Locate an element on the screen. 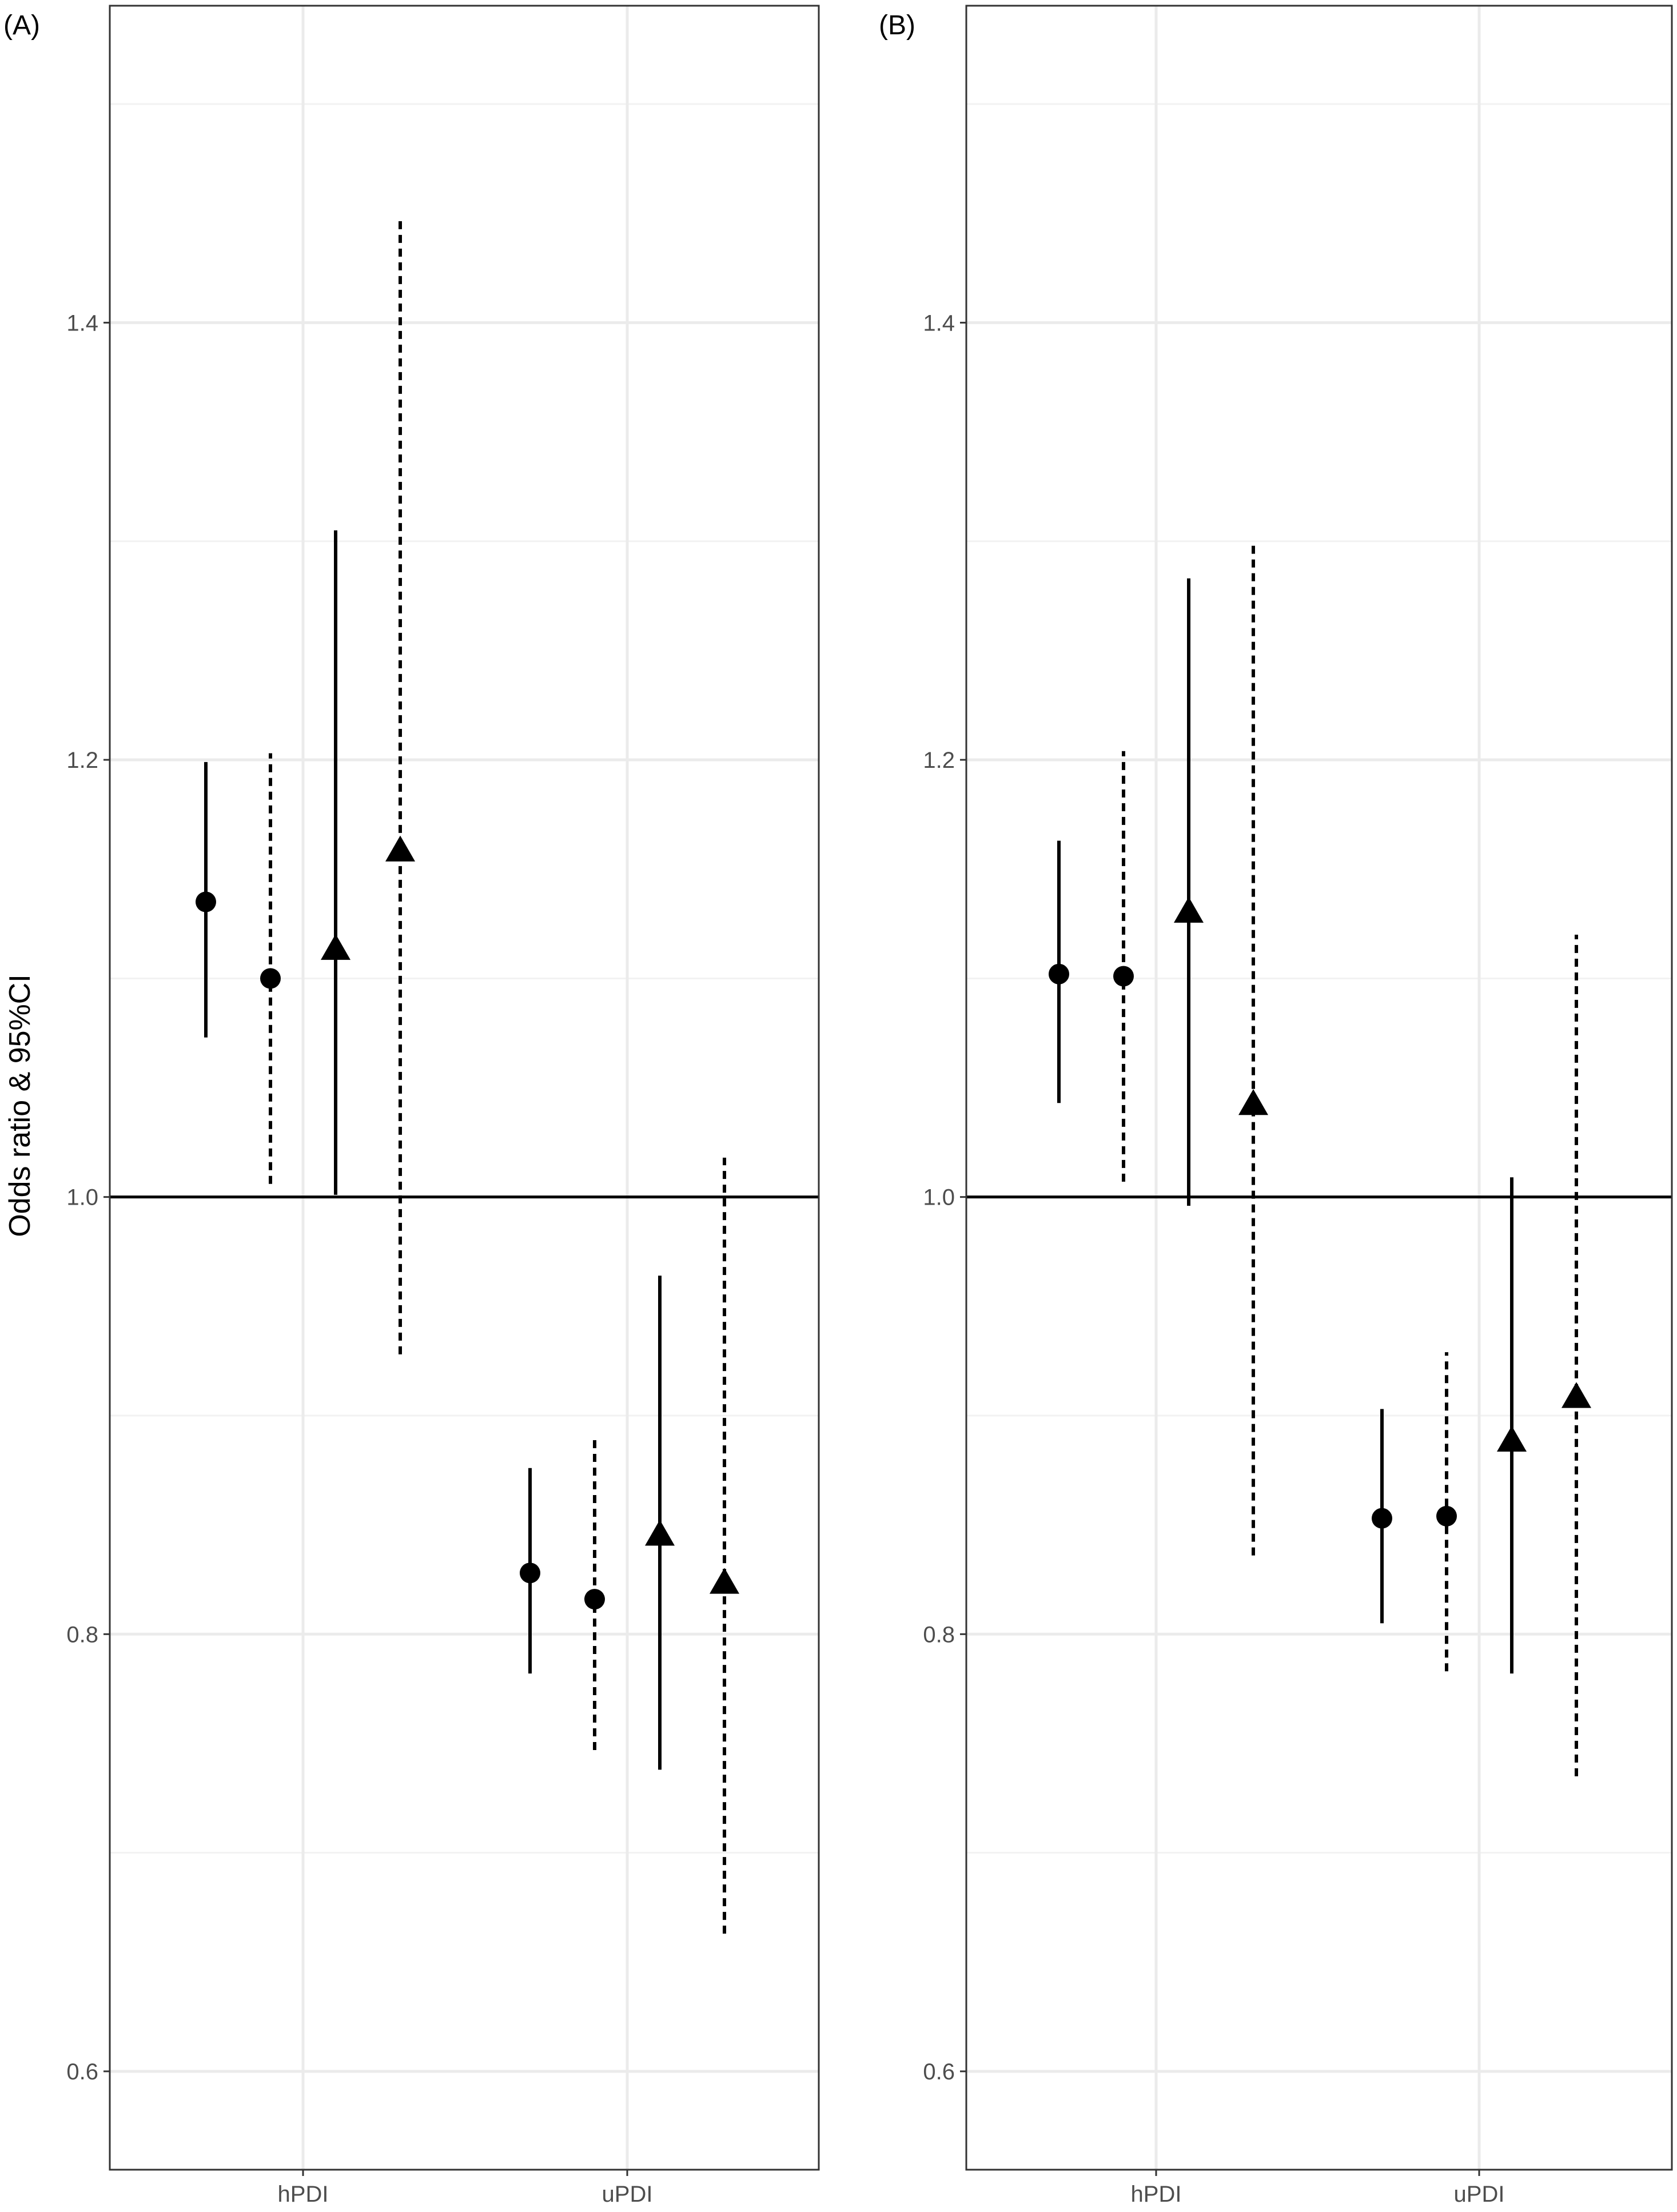 The width and height of the screenshot is (1677, 2212). panel-b-label: (B) is located at coordinates (897, 25).